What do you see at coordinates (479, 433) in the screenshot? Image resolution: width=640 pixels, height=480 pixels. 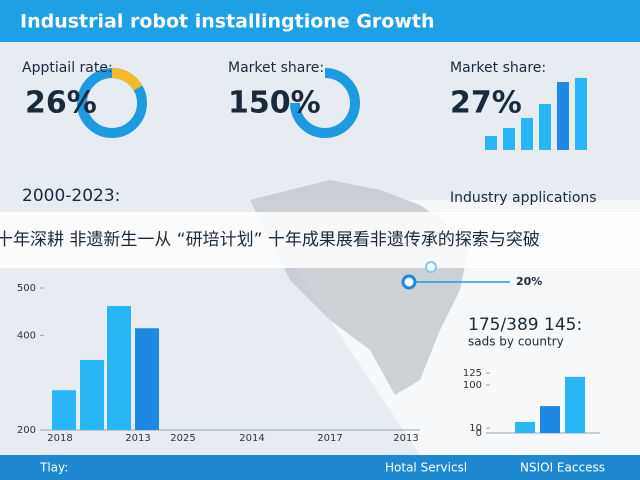 I see `y-tick-label: 0` at bounding box center [479, 433].